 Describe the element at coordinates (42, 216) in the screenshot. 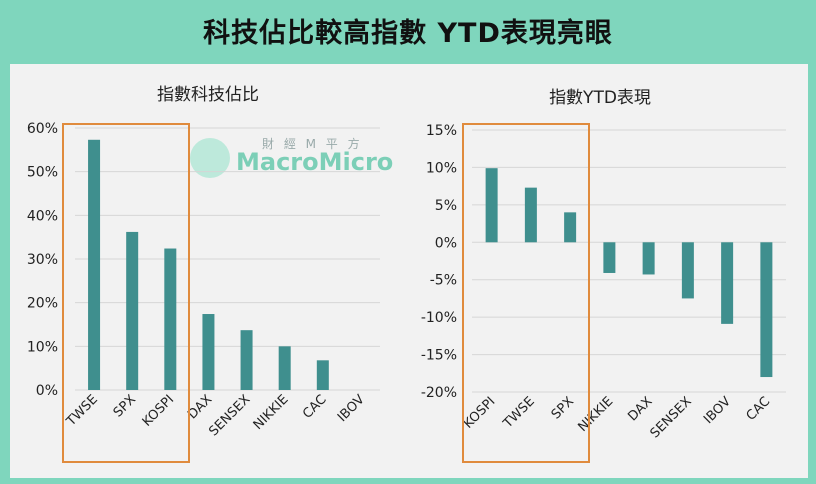

I see `y-tick-label: 40%` at that location.